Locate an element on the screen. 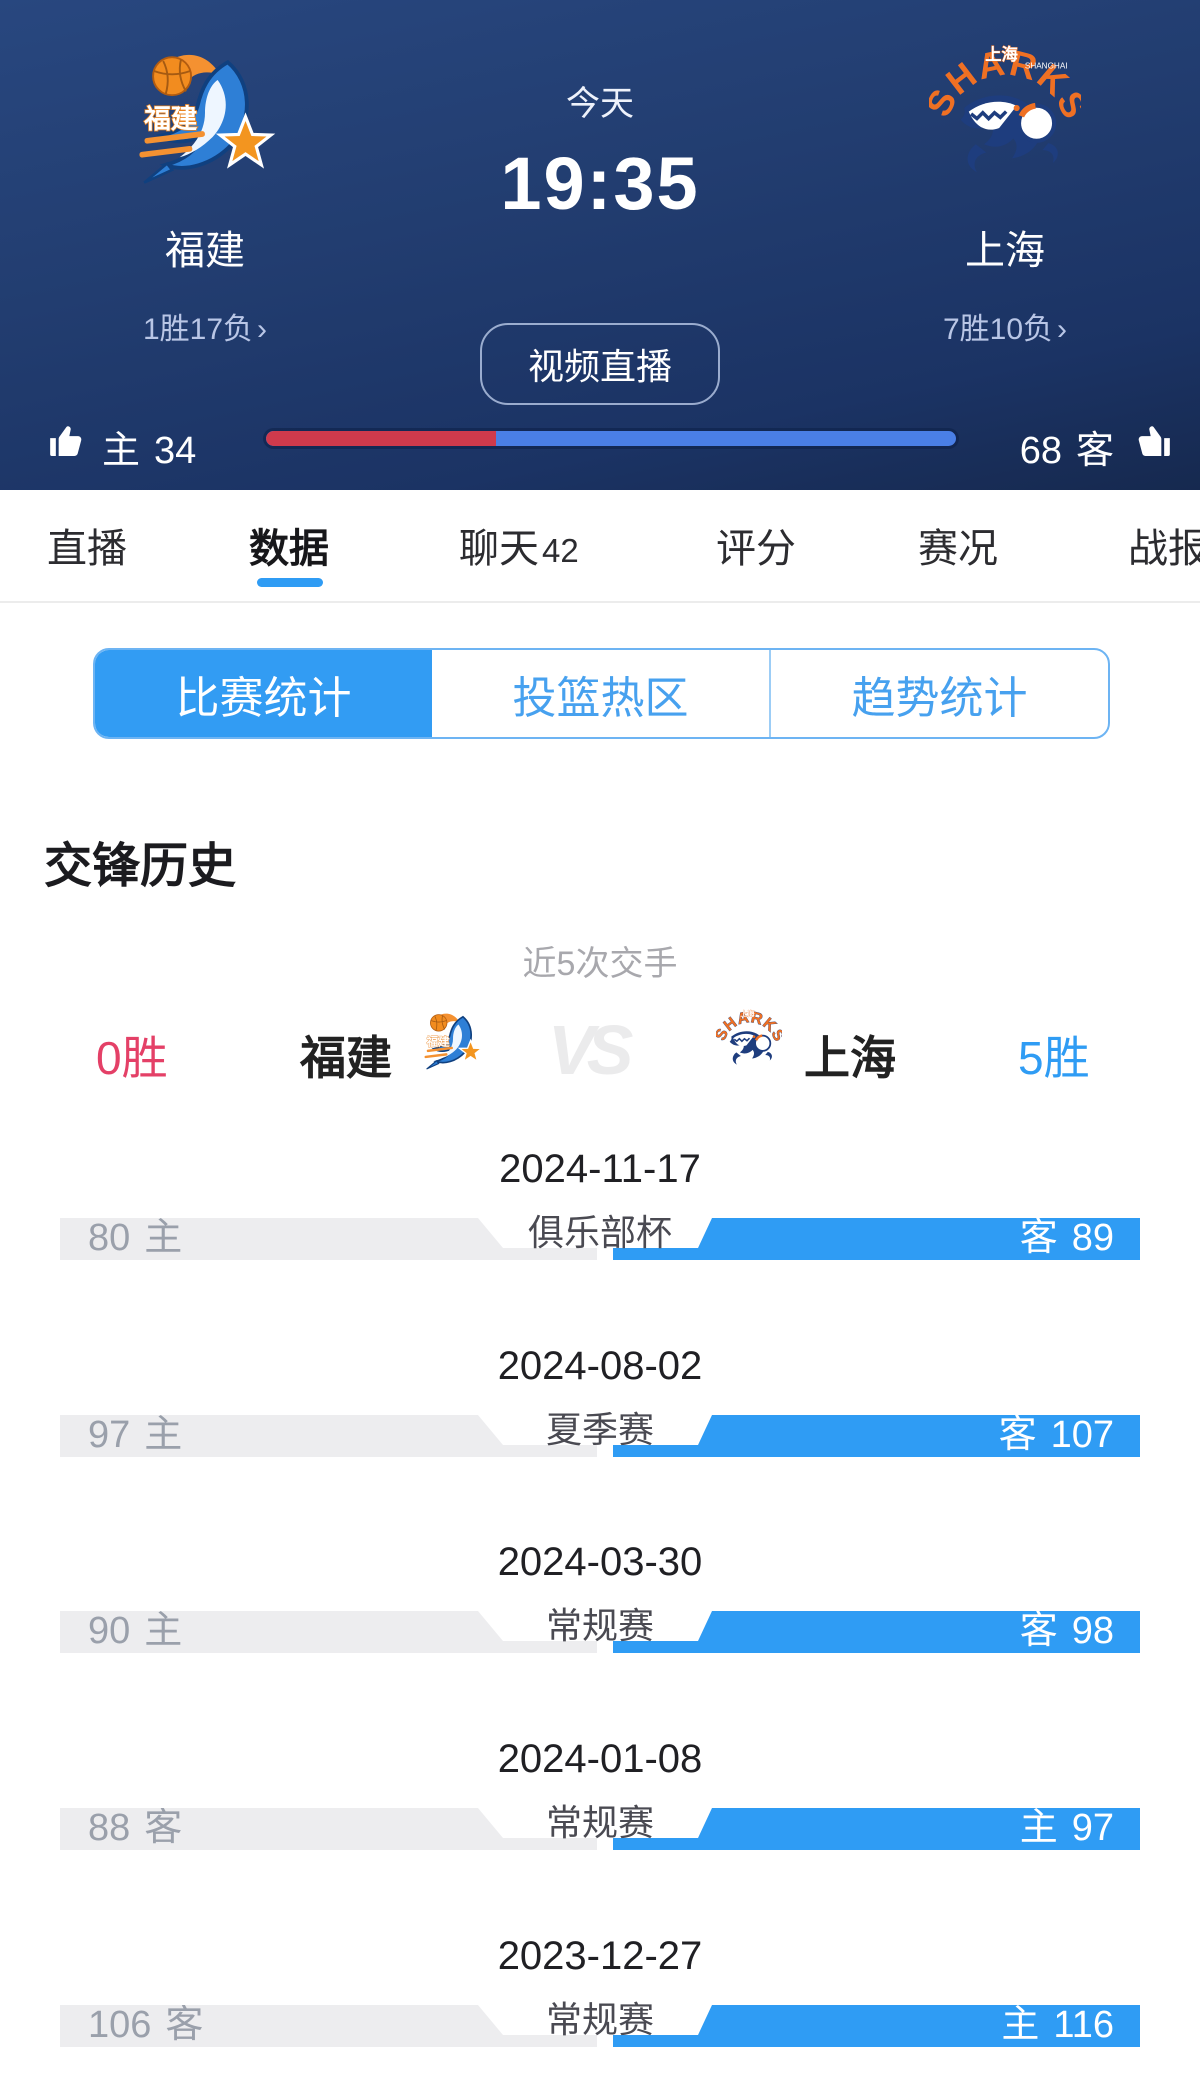 This screenshot has width=1200, height=2075. home-team-name: 福建 is located at coordinates (205, 251).